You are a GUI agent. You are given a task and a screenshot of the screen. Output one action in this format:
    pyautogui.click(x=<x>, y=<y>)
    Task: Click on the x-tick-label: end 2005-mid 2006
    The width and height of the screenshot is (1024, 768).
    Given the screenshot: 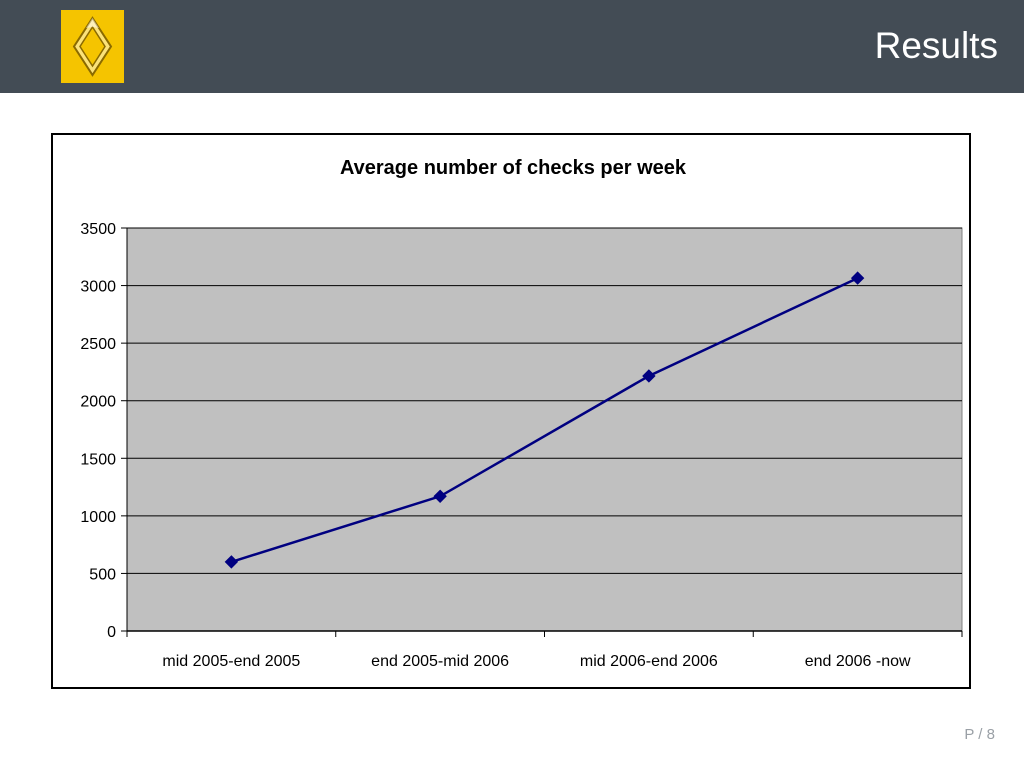 What is the action you would take?
    pyautogui.click(x=440, y=661)
    